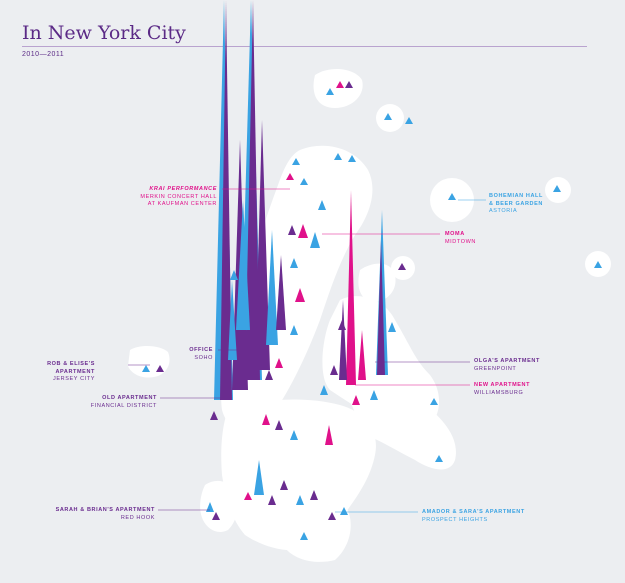  Describe the element at coordinates (455, 234) in the screenshot. I see `label-moma-name: MOMA` at that location.